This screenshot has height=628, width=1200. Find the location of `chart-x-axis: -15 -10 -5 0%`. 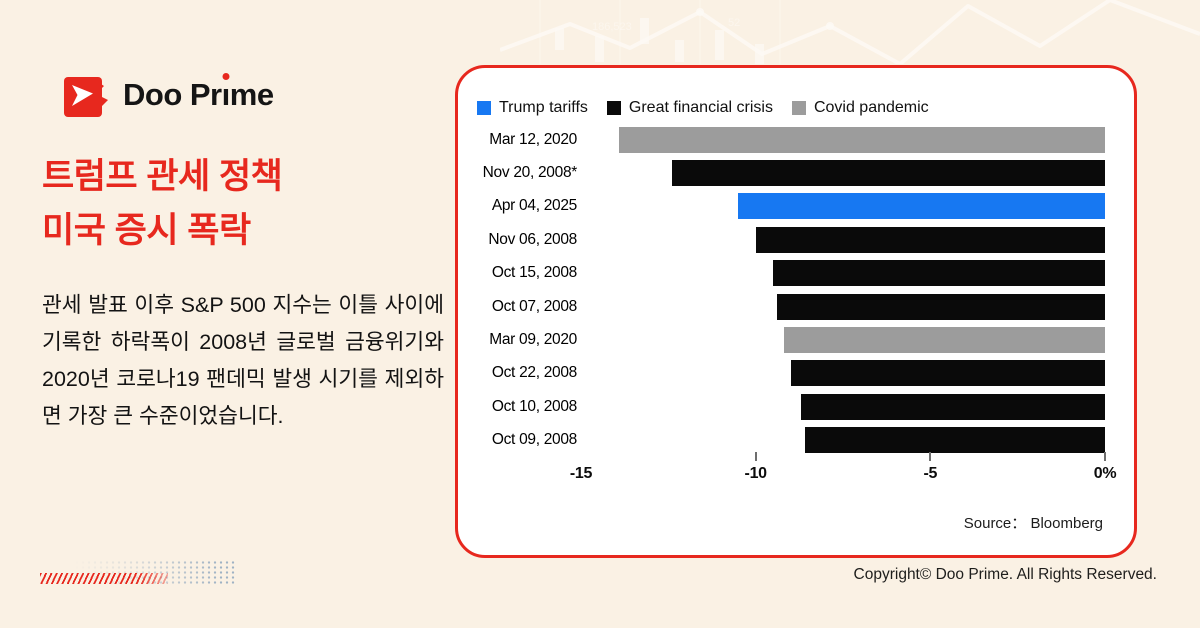

chart-x-axis: -15 -10 -5 0% is located at coordinates (843, 469).